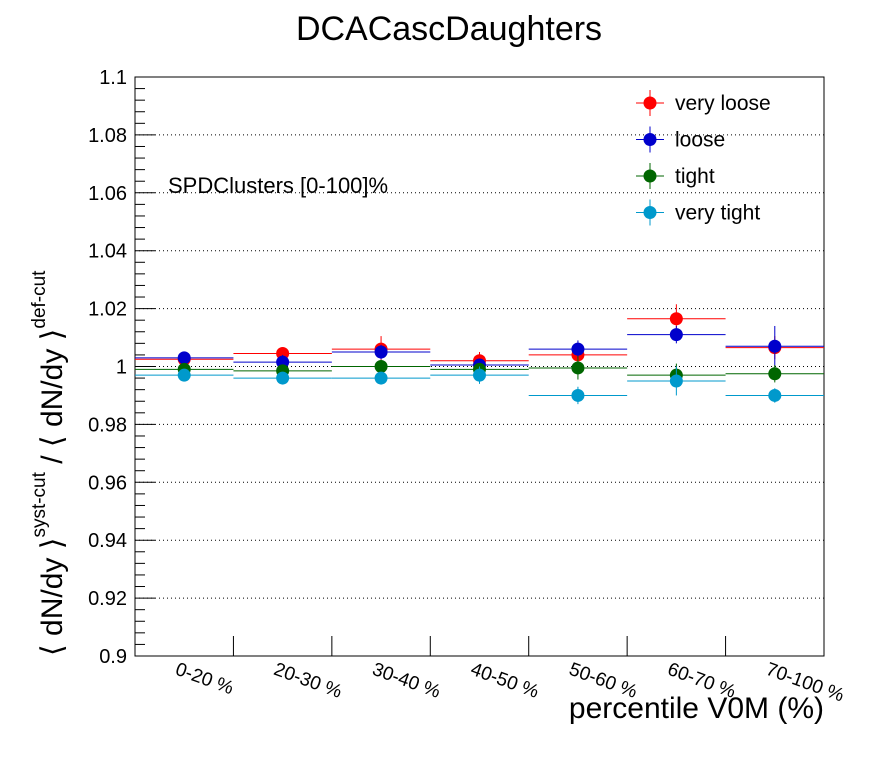 The height and width of the screenshot is (772, 896). I want to click on y-tick-label: 0.96, so click(107, 483).